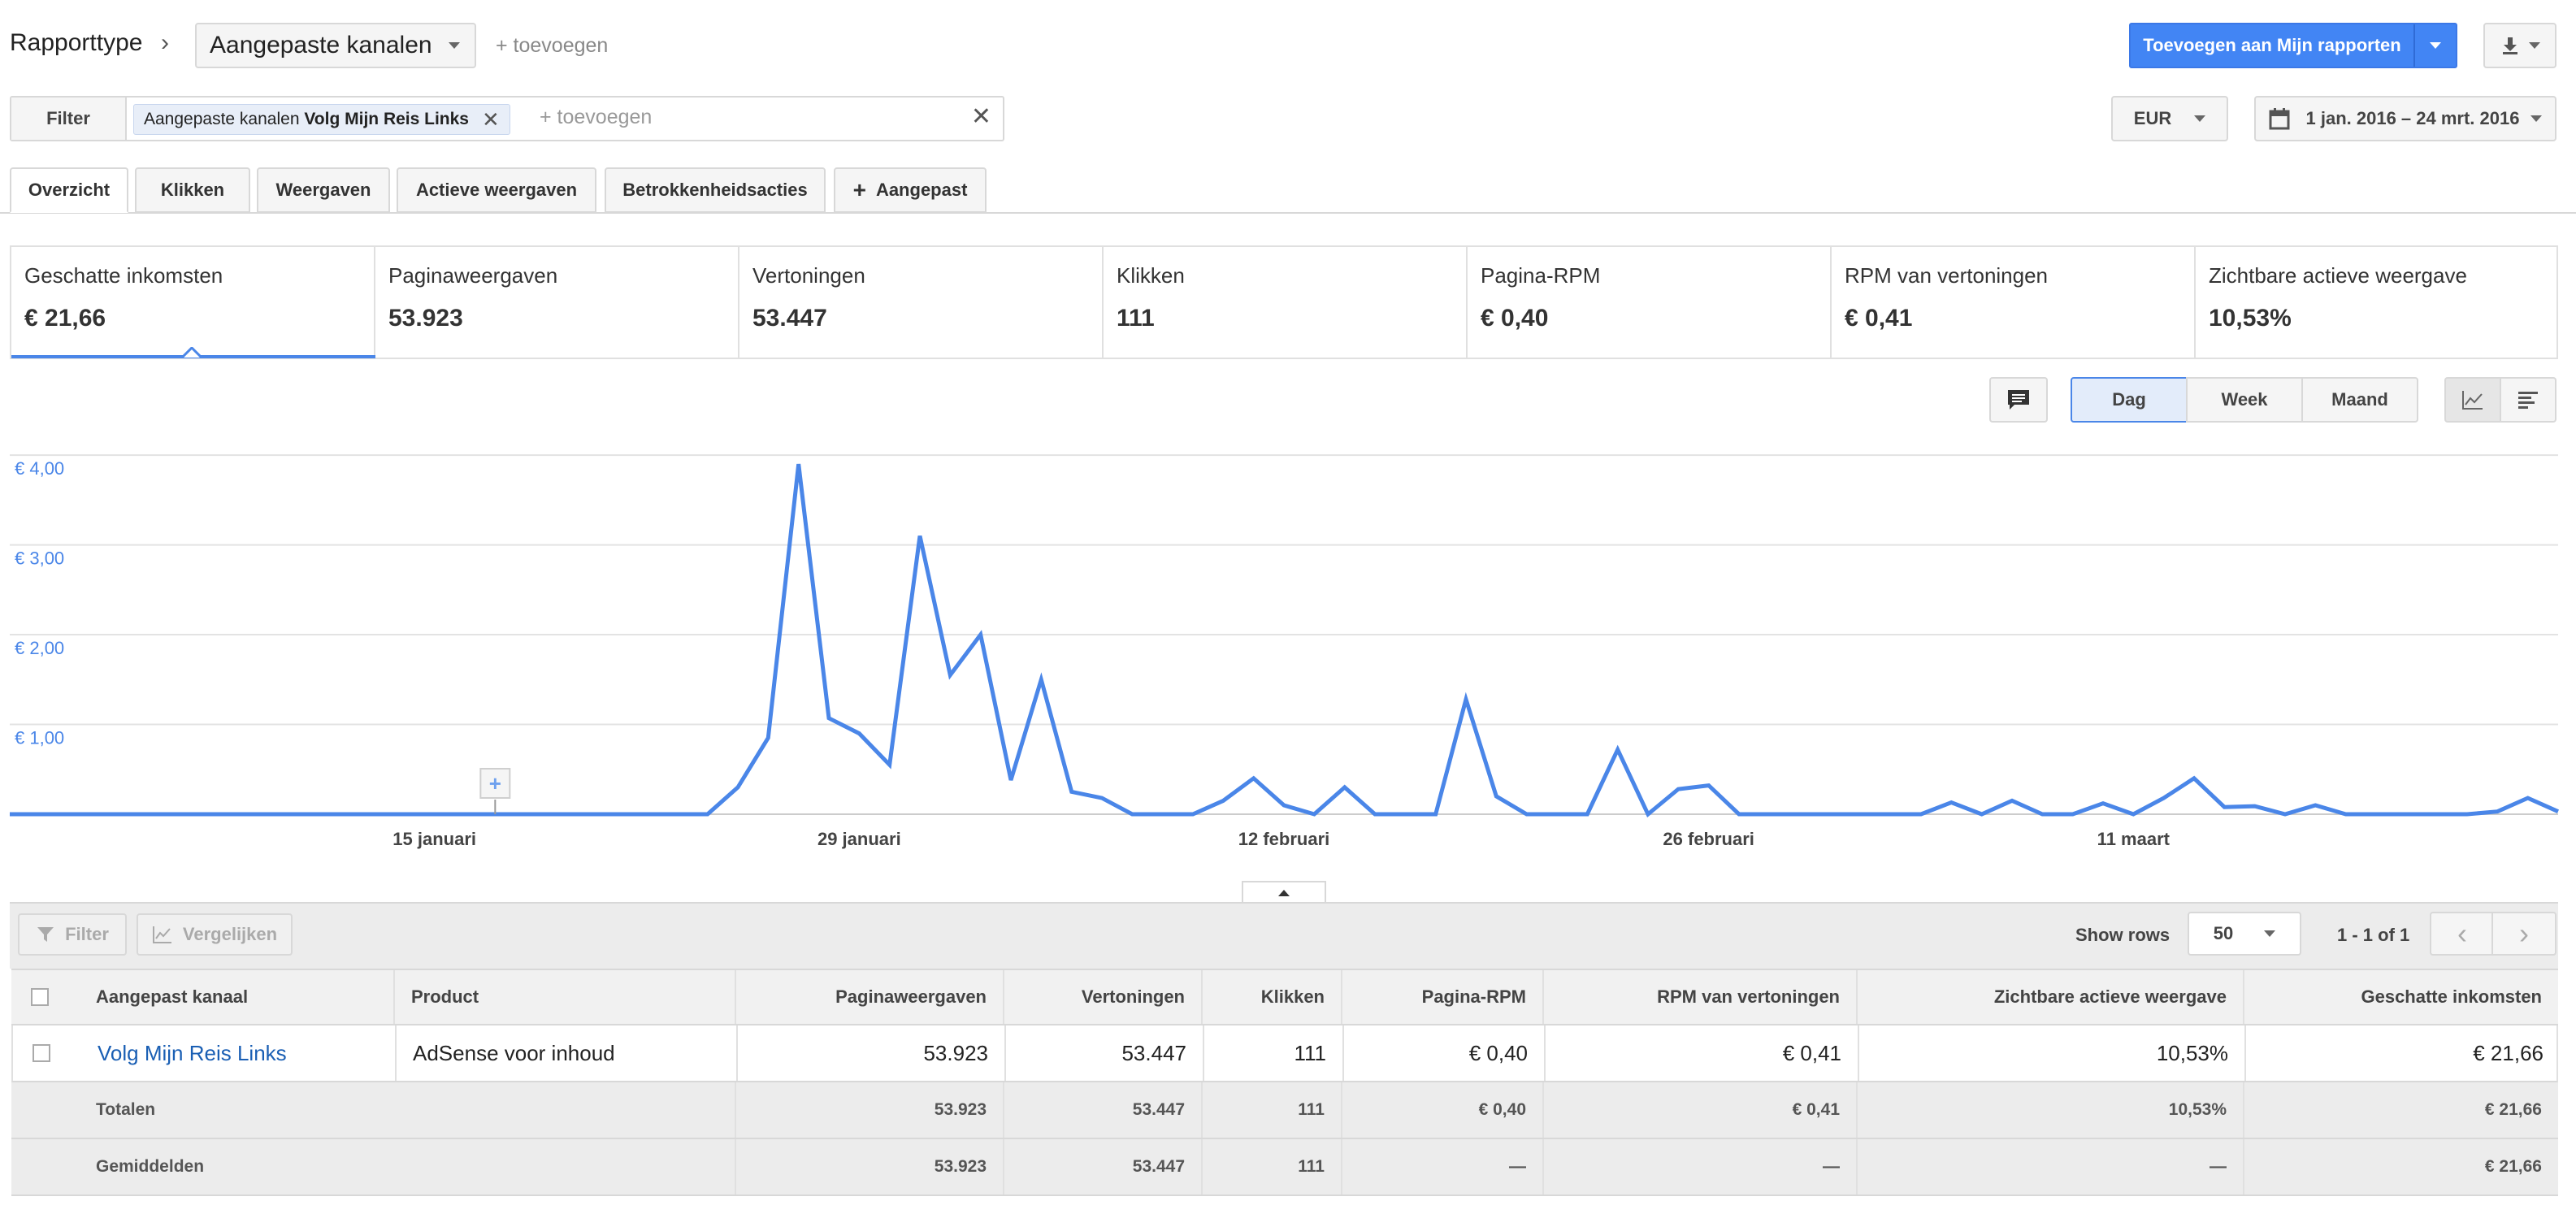  What do you see at coordinates (514, 1052) in the screenshot?
I see `product-cell: AdSense voor inhoud` at bounding box center [514, 1052].